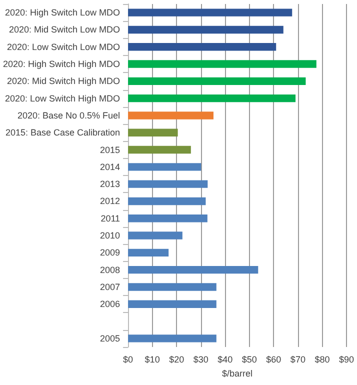 The width and height of the screenshot is (357, 385). Describe the element at coordinates (63, 47) in the screenshot. I see `y-tick-label: 2020: Low Switch Low MDO` at that location.